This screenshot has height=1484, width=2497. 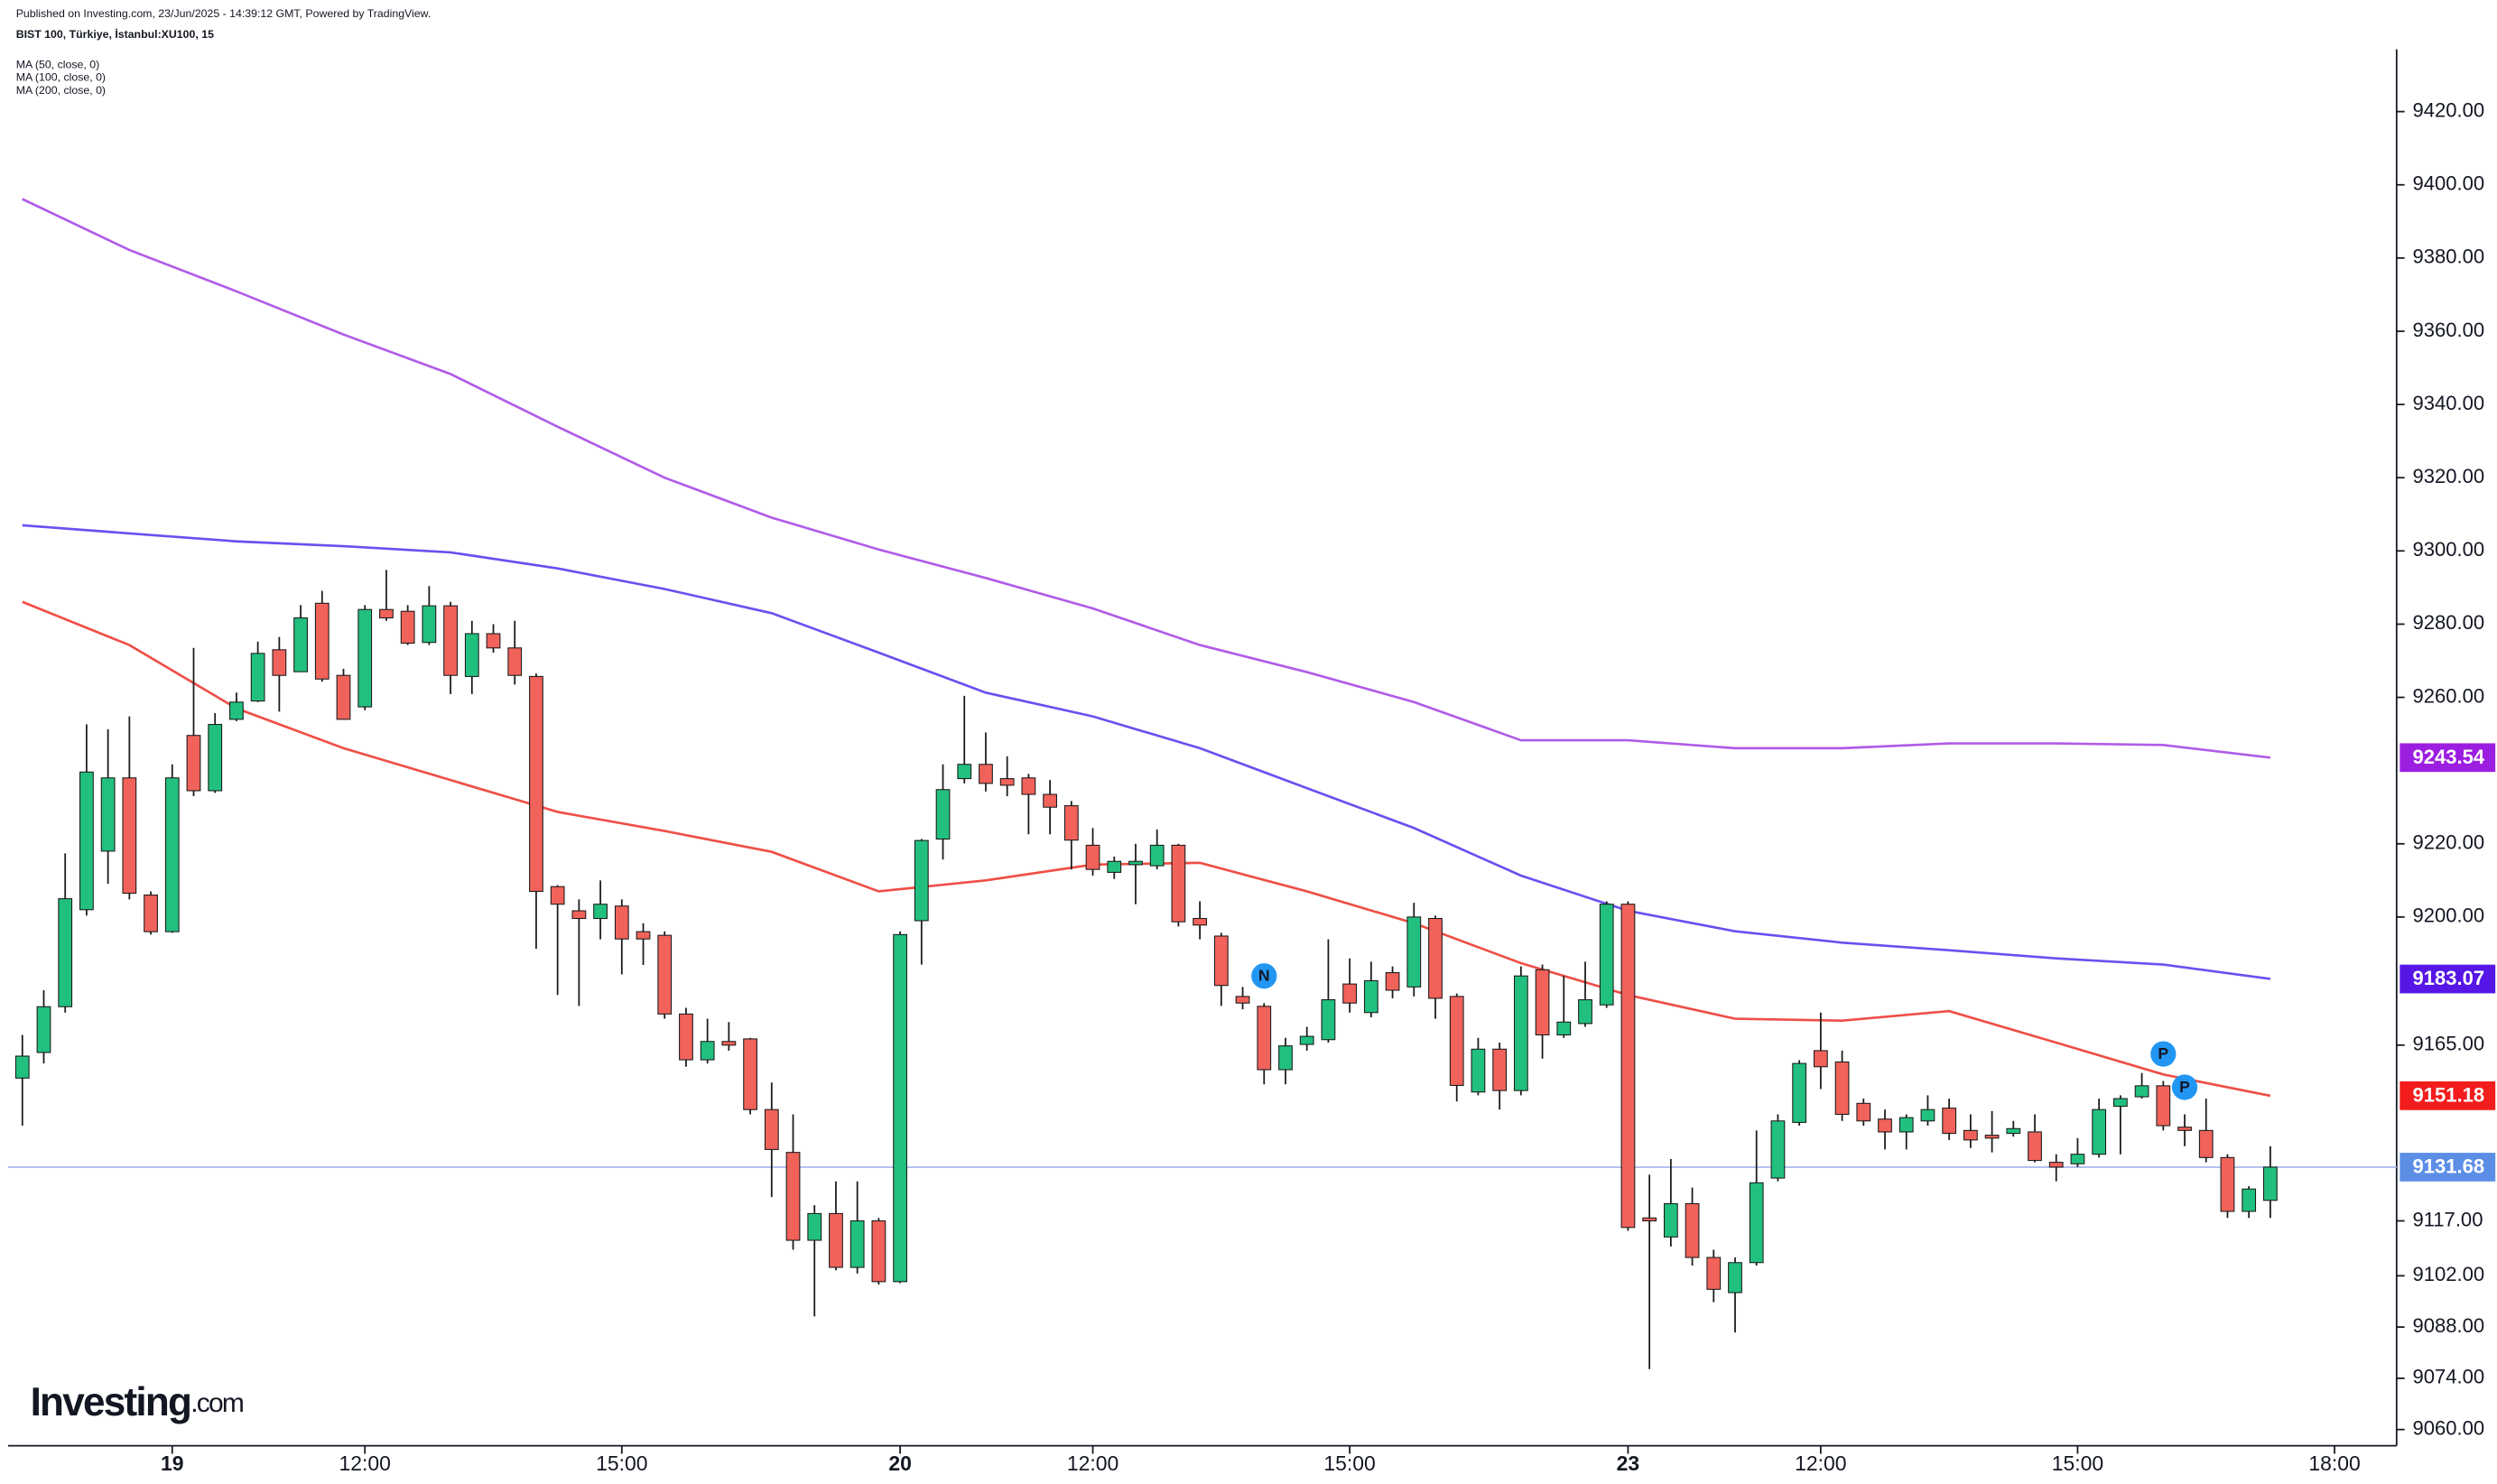 I want to click on y-tick-label: 9380.00, so click(x=2448, y=257).